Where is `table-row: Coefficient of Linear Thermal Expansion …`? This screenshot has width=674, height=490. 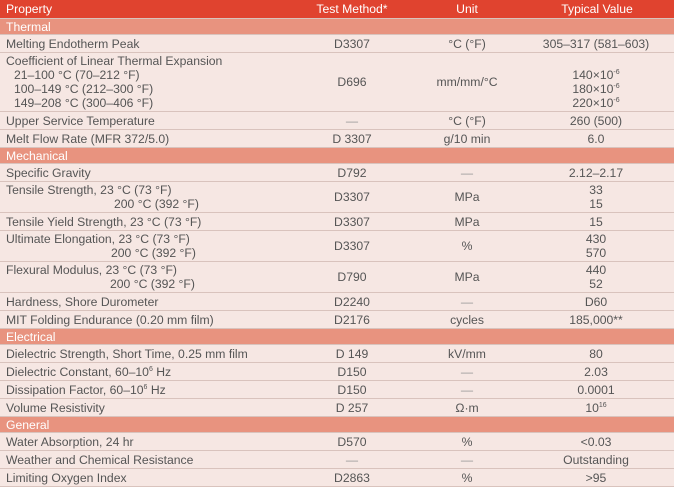
table-row: Coefficient of Linear Thermal Expansion … is located at coordinates (337, 82).